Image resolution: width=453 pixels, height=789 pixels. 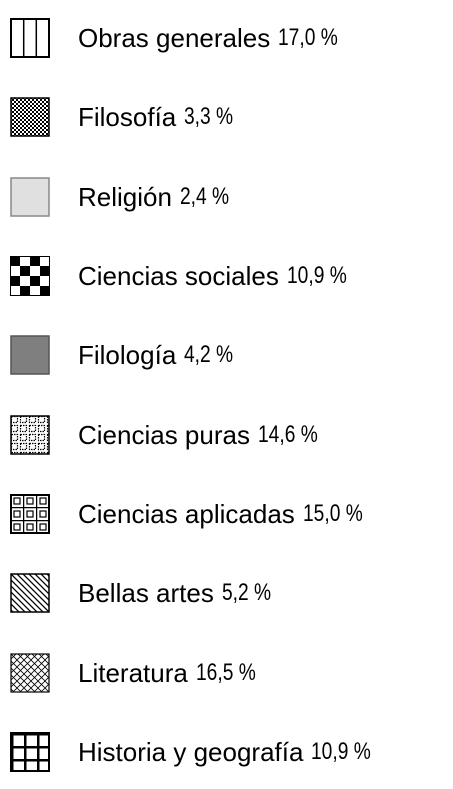 What do you see at coordinates (287, 434) in the screenshot?
I see `value: 14,6 %` at bounding box center [287, 434].